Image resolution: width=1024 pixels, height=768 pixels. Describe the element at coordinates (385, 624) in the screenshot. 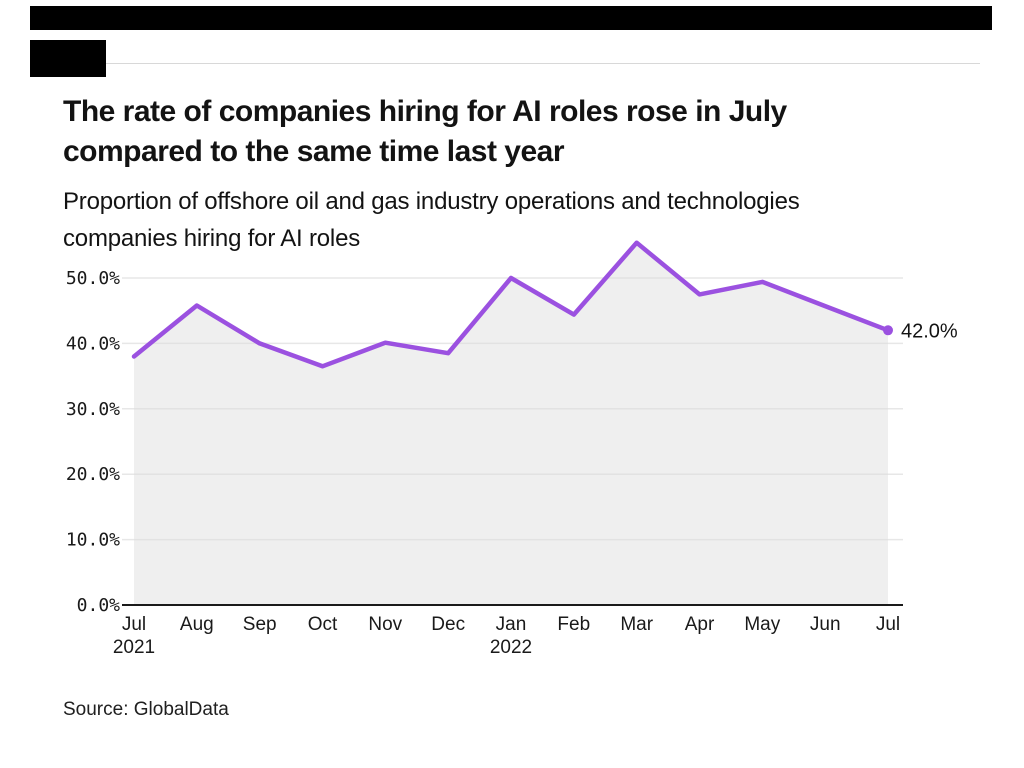

I see `x-tick-label-Nov-4: Nov` at that location.